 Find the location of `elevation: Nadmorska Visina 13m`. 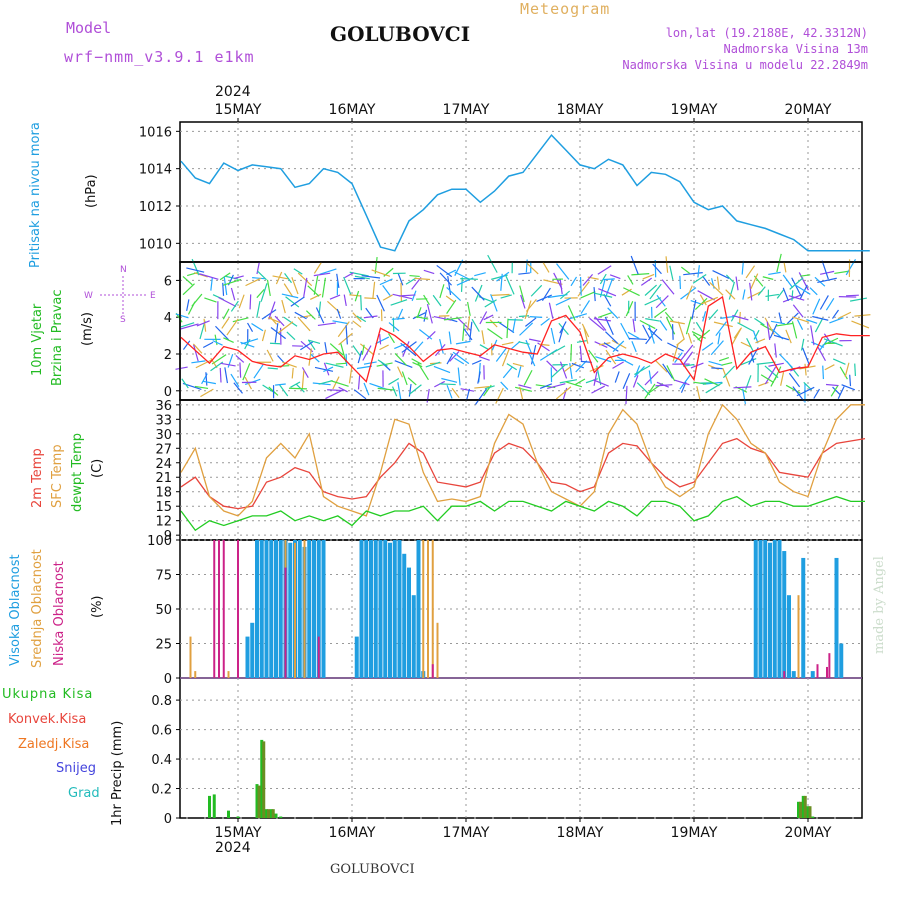

elevation: Nadmorska Visina 13m is located at coordinates (796, 49).